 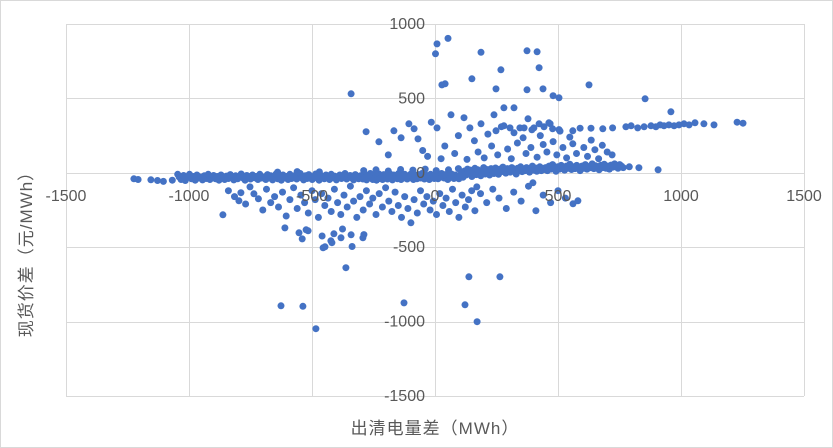 What do you see at coordinates (435, 428) in the screenshot?
I see `x-axis-title: 出清电量差（MWh）` at bounding box center [435, 428].